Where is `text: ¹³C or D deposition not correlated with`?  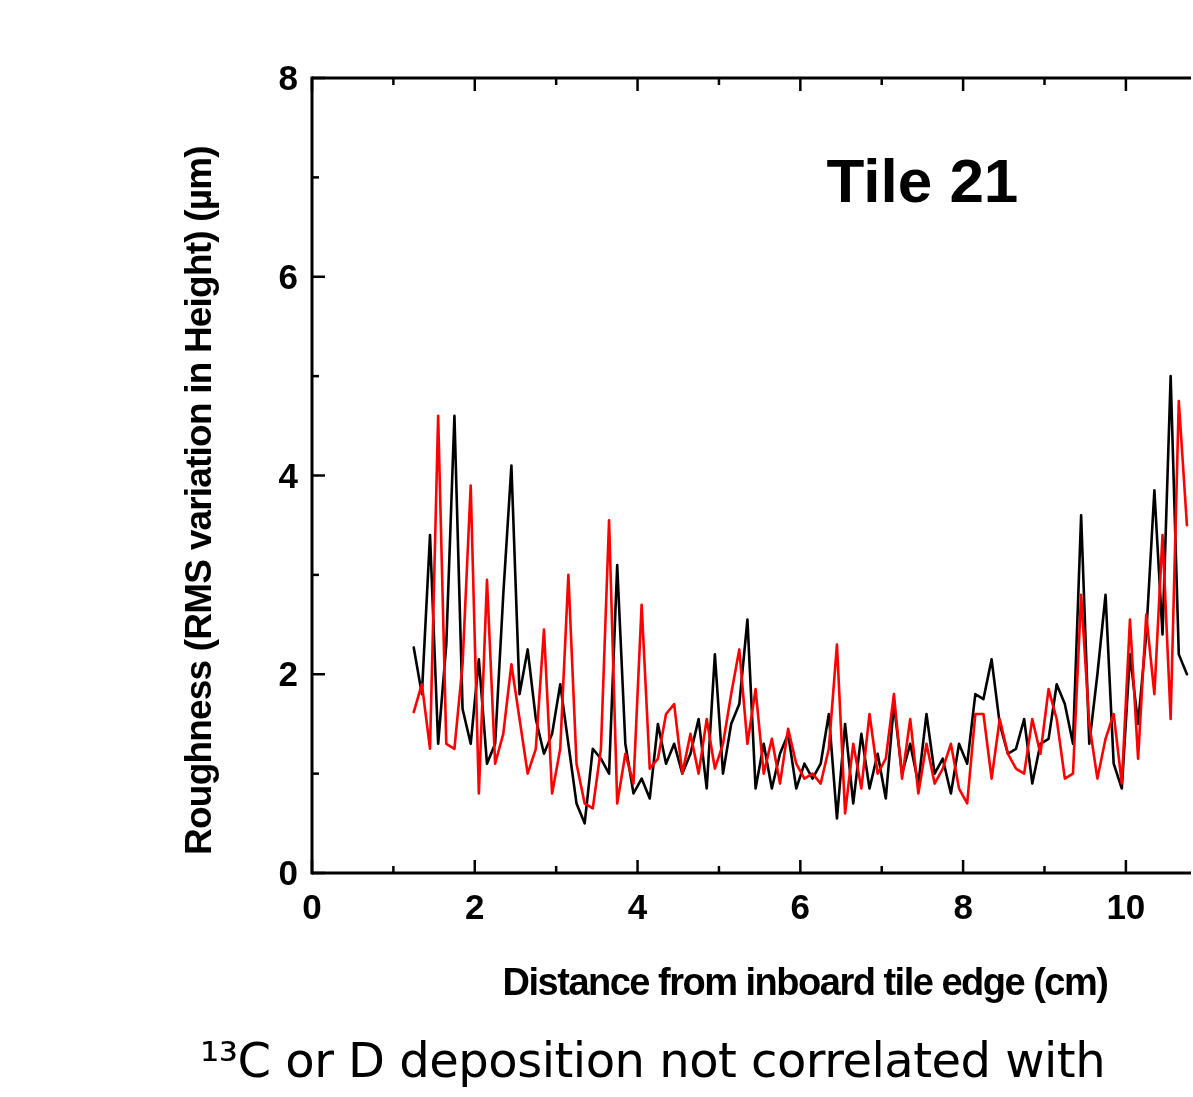 text: ¹³C or D deposition not correlated with is located at coordinates (653, 1060).